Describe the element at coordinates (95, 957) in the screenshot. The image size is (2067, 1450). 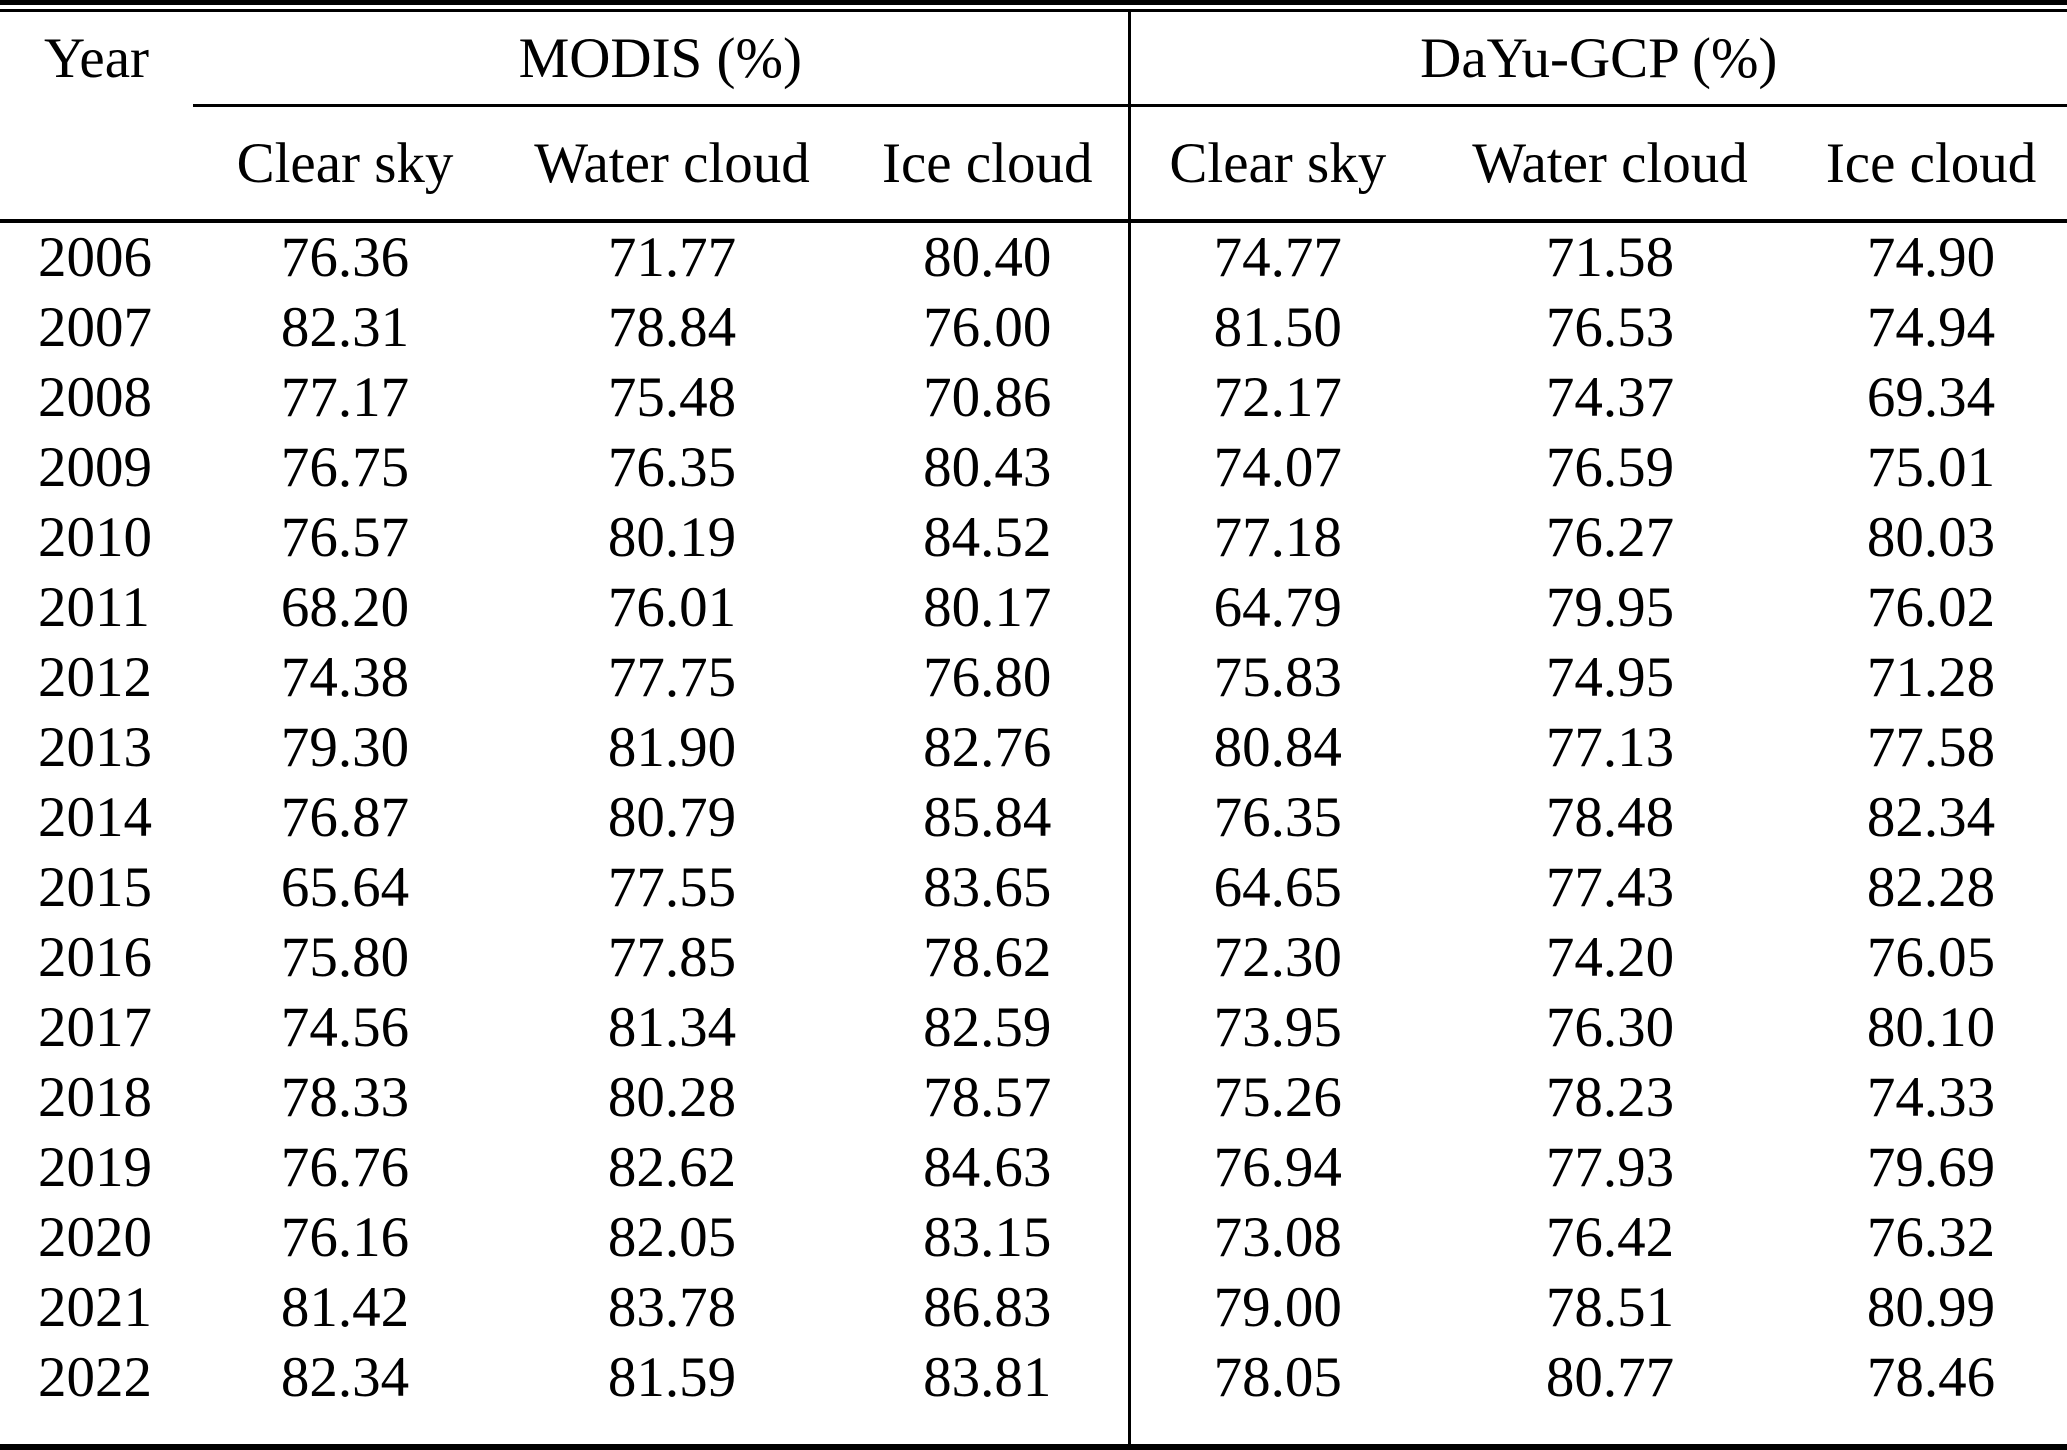
I see `year-cell: 2016` at that location.